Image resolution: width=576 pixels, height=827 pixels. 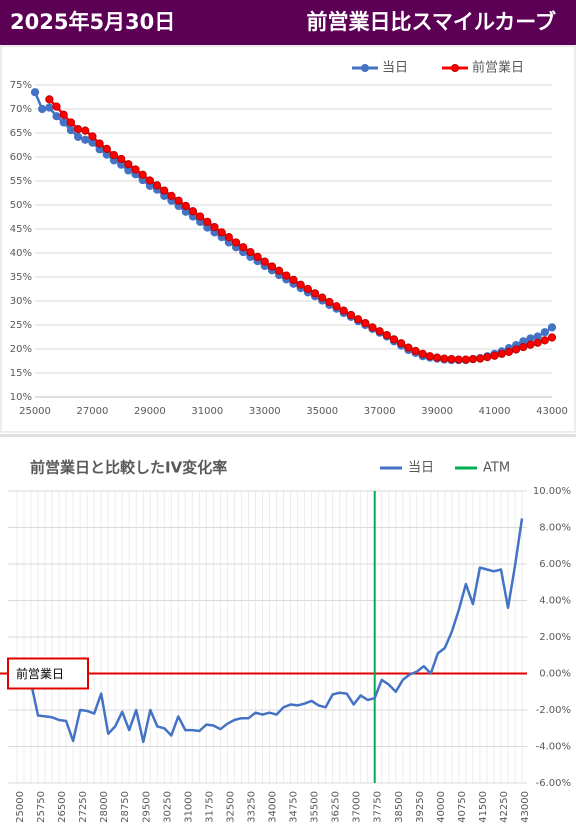 What do you see at coordinates (93, 411) in the screenshot?
I see `x-tick-label: 27000` at bounding box center [93, 411].